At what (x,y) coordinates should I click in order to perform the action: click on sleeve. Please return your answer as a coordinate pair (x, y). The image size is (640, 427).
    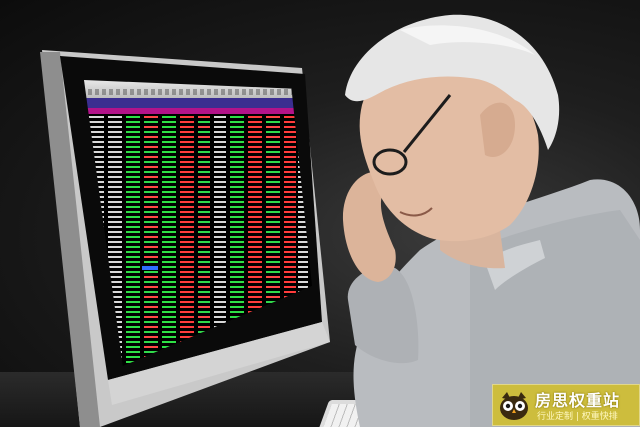
    Looking at the image, I should click on (383, 315).